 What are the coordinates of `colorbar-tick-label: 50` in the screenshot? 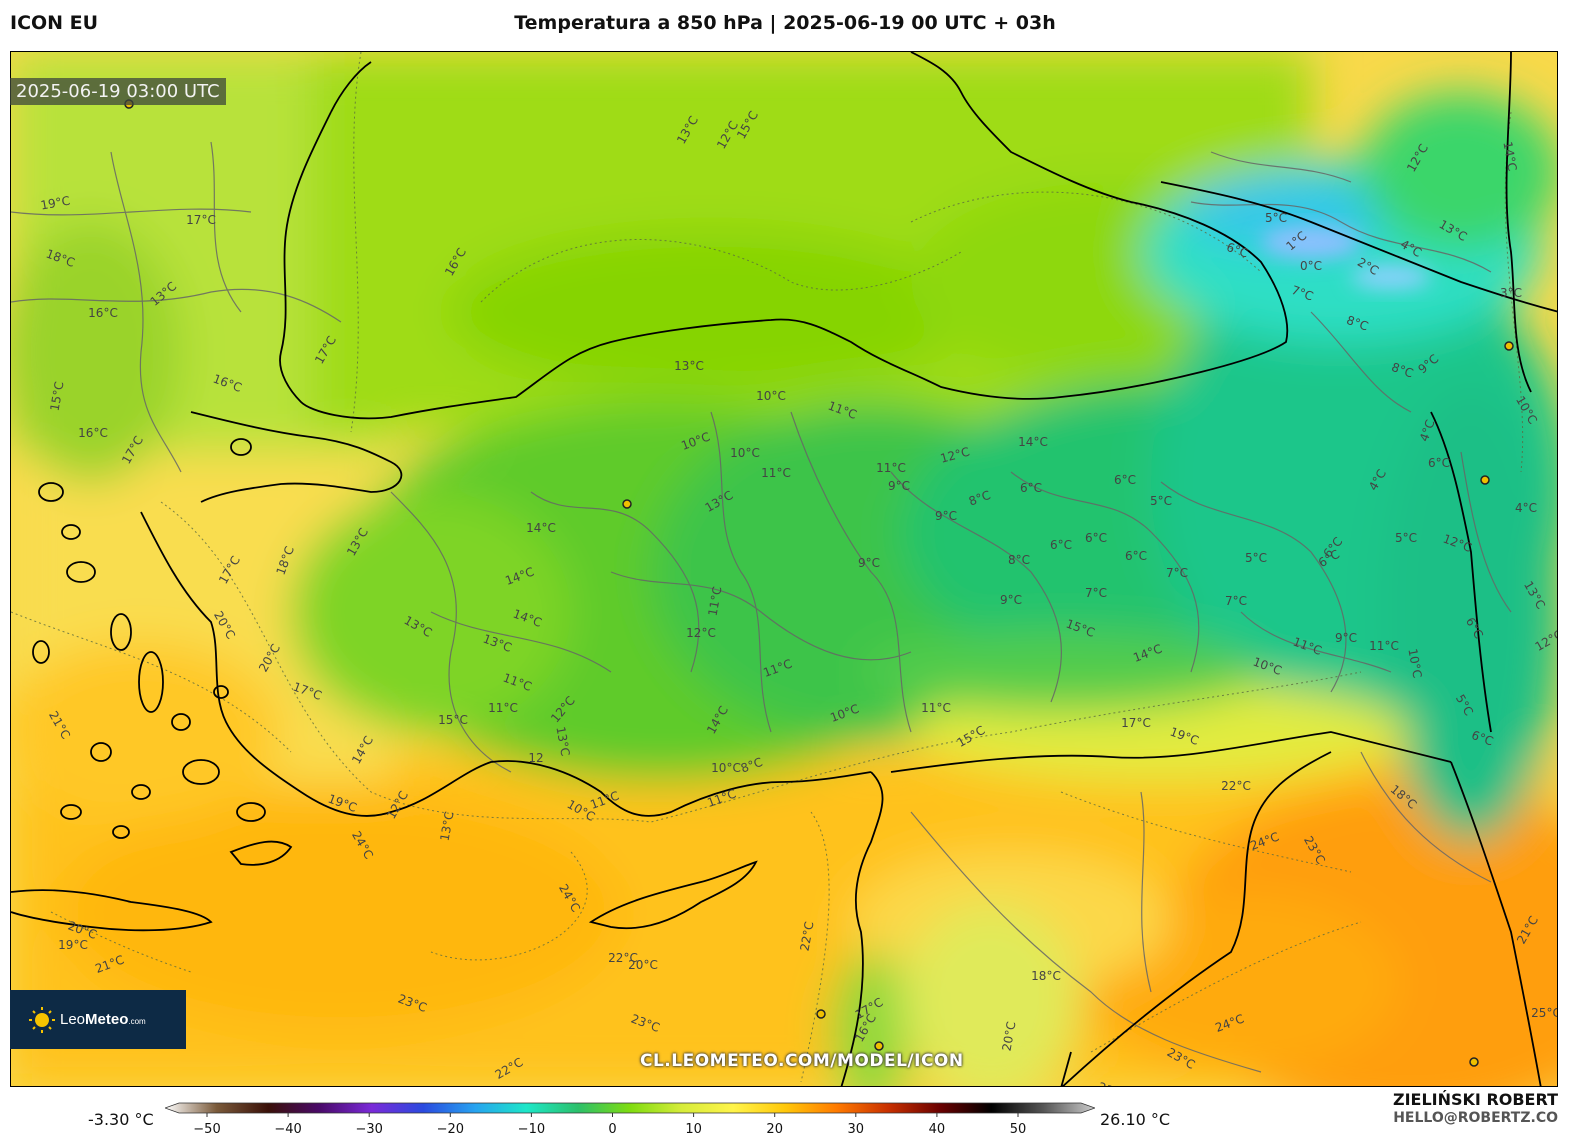 It's located at (1018, 1129).